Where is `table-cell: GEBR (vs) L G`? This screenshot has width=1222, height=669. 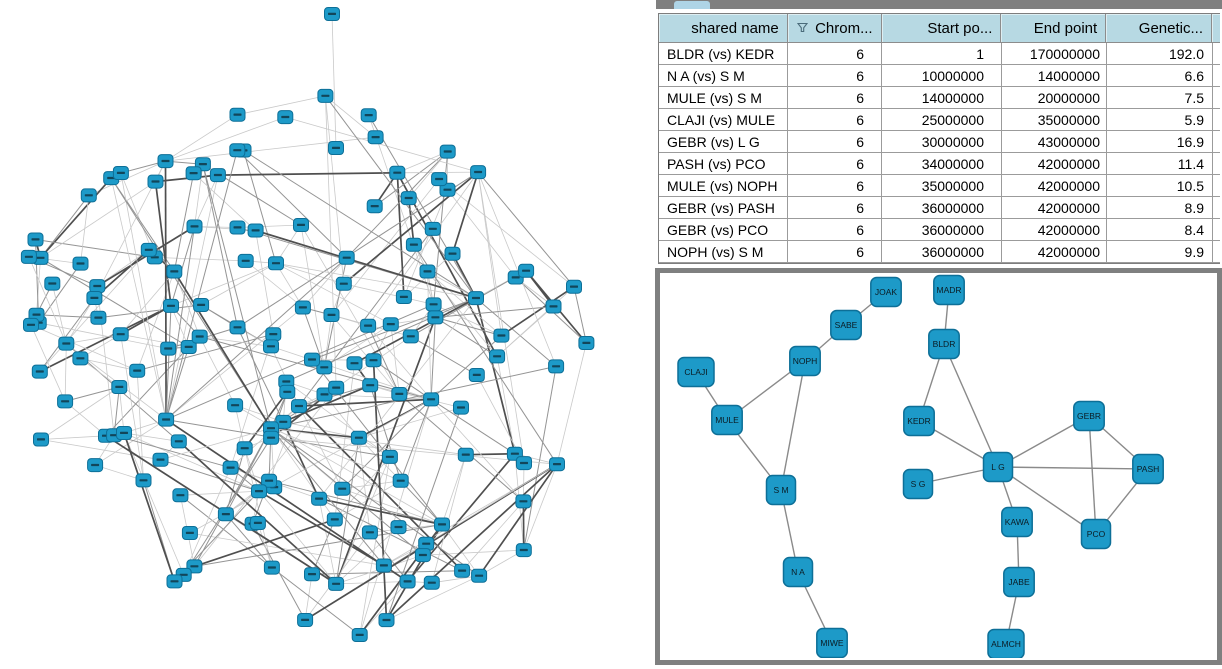
table-cell: GEBR (vs) L G is located at coordinates (723, 142).